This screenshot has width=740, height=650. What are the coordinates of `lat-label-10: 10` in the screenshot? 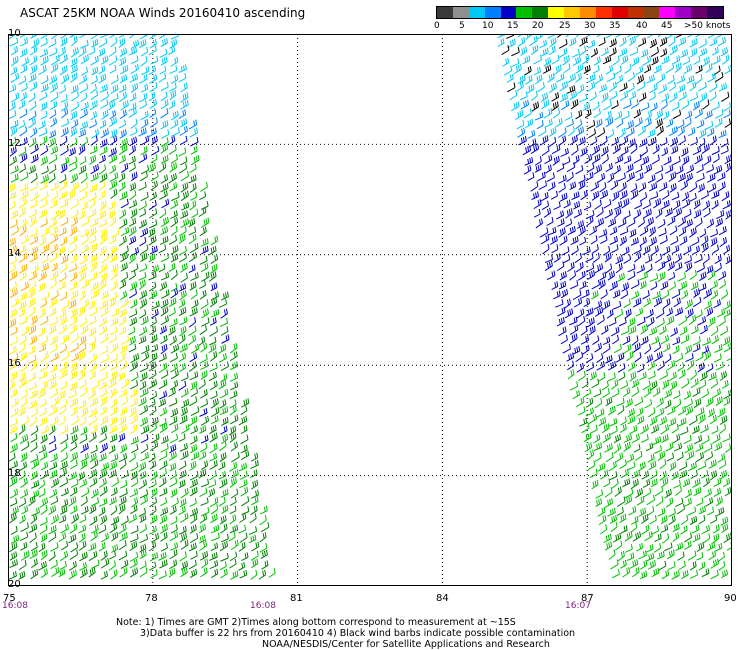 It's located at (14, 33).